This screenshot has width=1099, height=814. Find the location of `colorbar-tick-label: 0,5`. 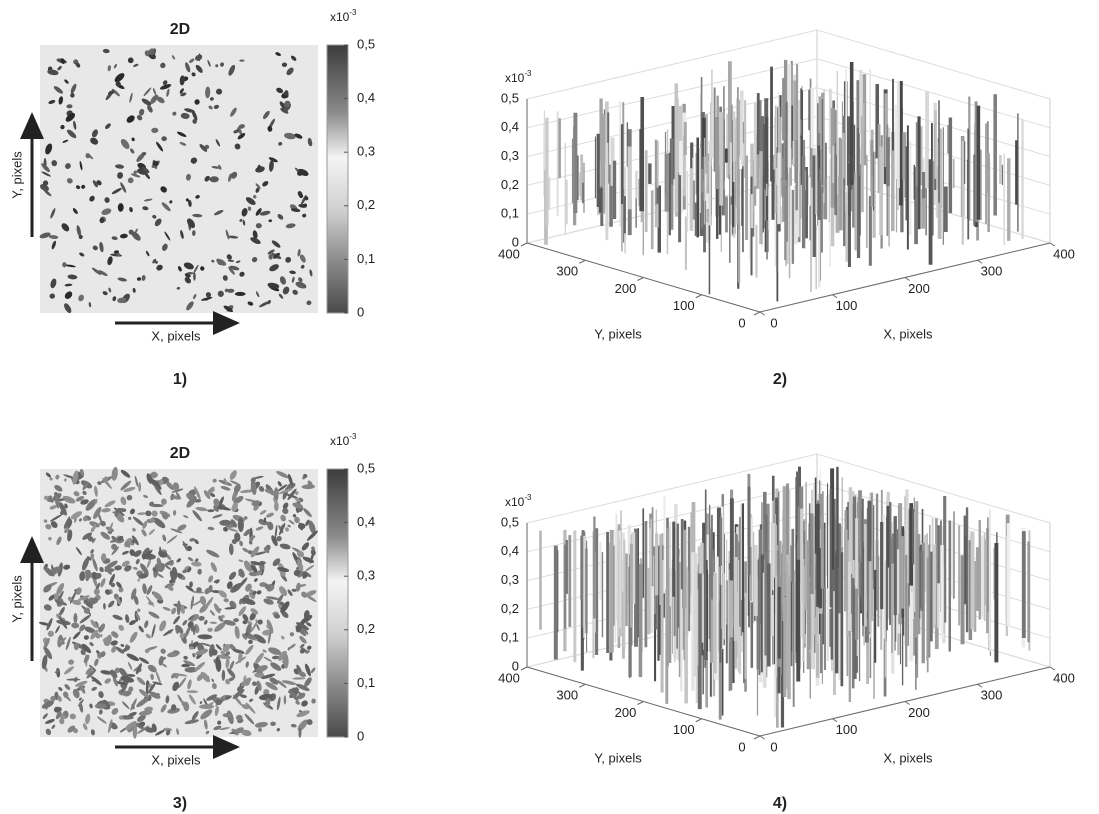

colorbar-tick-label: 0,5 is located at coordinates (366, 467).